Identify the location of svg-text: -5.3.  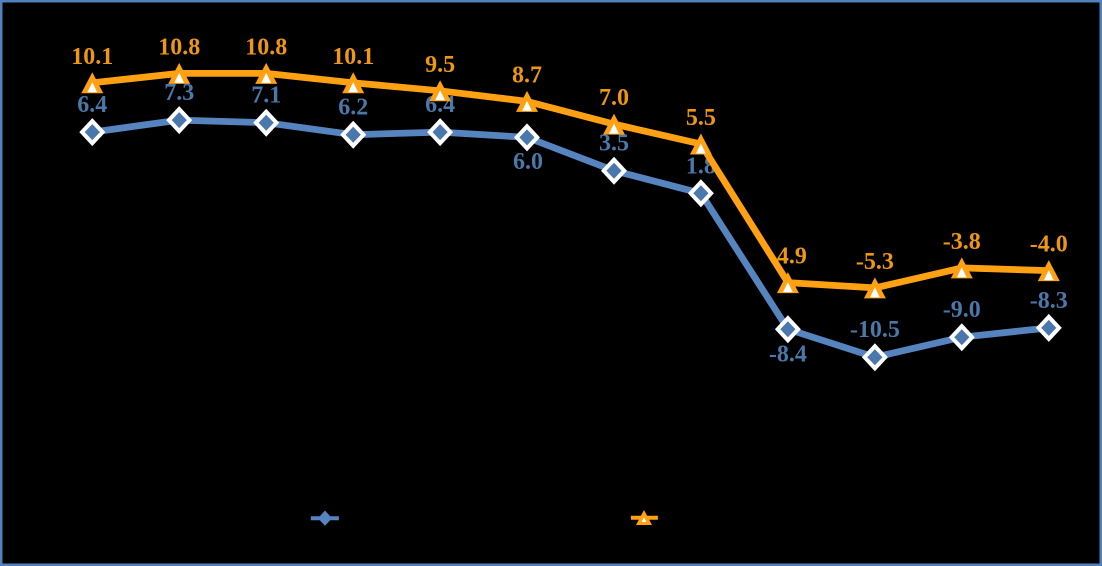
(875, 262).